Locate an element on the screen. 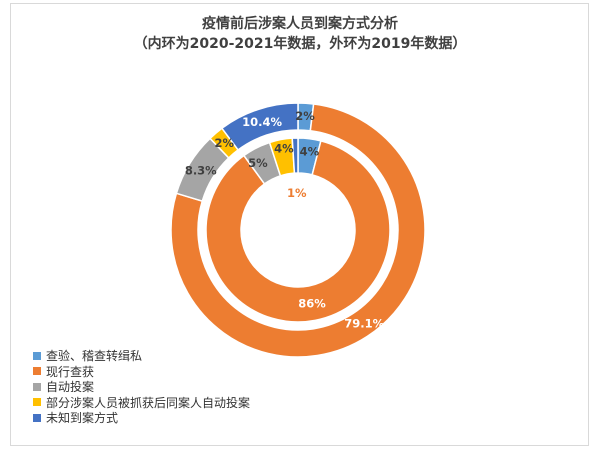 The height and width of the screenshot is (449, 600). legend-item: 部分涉案人员被抓获后同案人自动投案 is located at coordinates (141, 403).